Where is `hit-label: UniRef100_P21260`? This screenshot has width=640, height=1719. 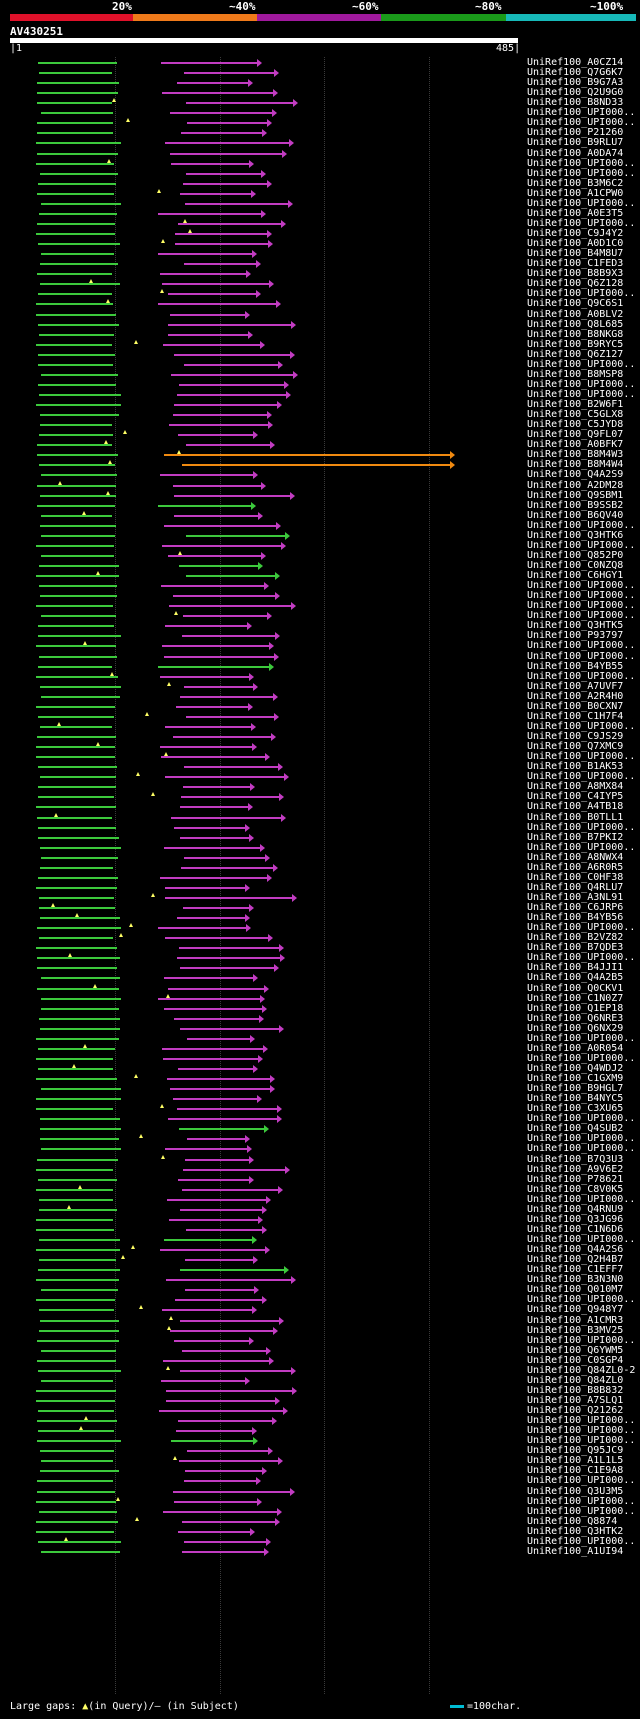
hit-label: UniRef100_P21260 is located at coordinates (575, 132).